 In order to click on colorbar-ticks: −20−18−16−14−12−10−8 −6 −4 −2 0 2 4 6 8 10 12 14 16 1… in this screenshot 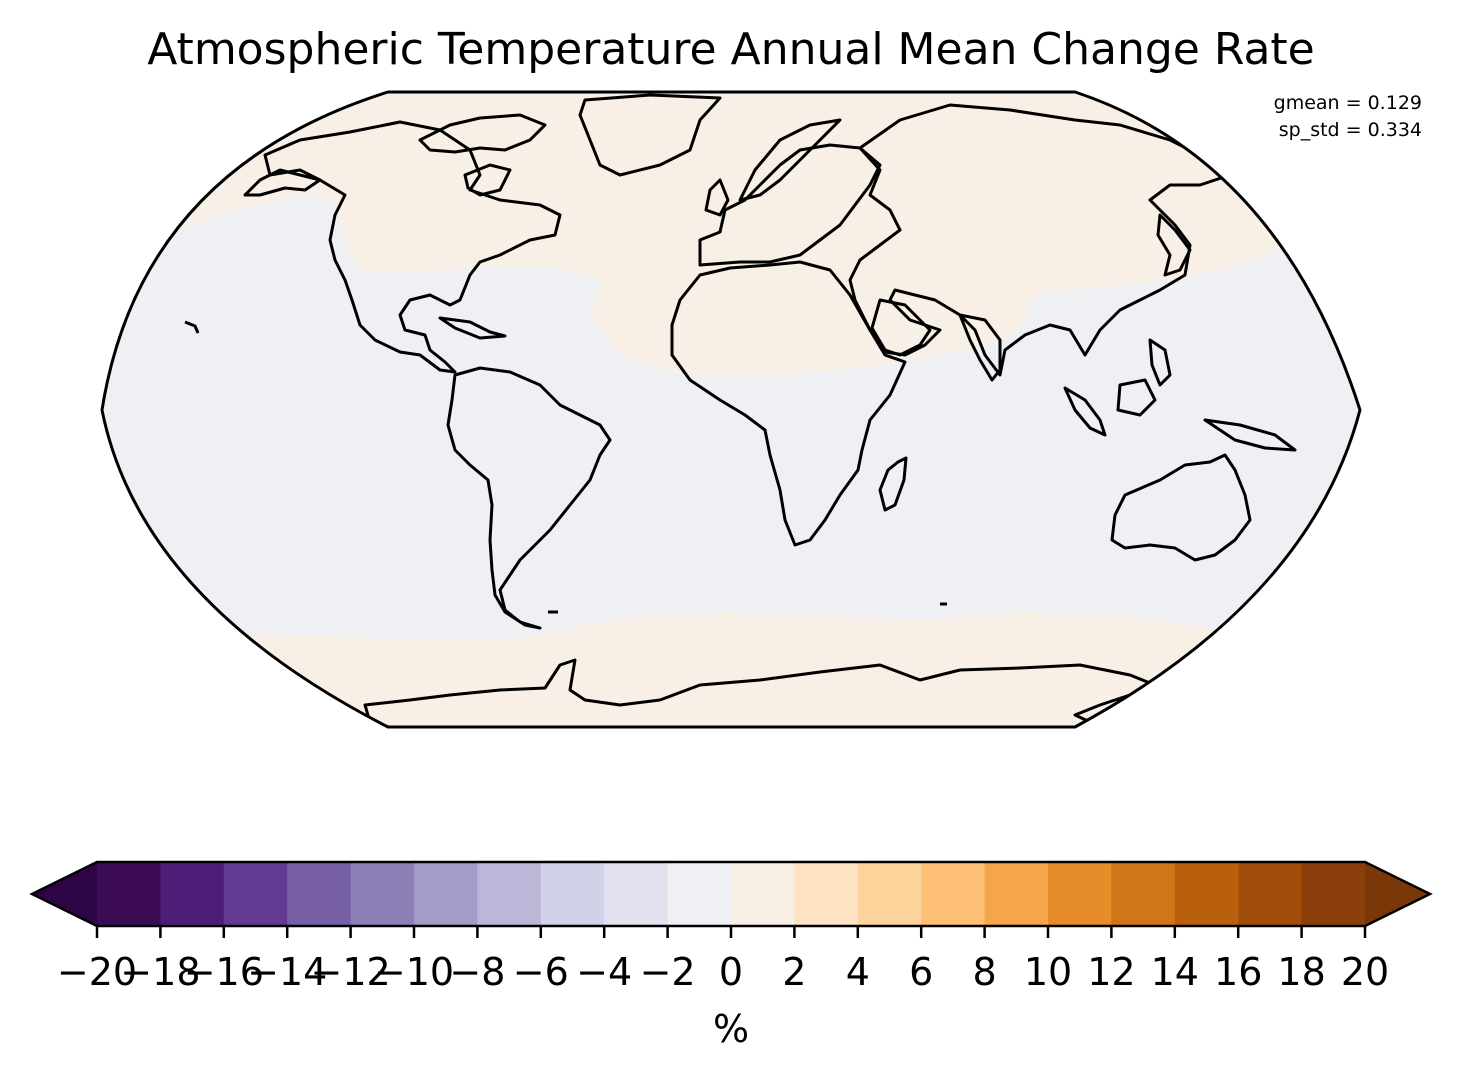, I will do `click(723, 960)`.